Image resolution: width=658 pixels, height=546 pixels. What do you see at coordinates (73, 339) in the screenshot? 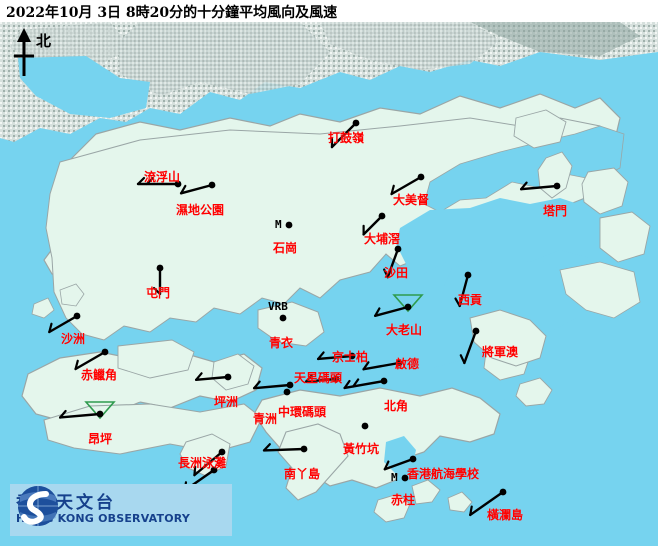
I see `station-label: 沙洲` at bounding box center [73, 339].